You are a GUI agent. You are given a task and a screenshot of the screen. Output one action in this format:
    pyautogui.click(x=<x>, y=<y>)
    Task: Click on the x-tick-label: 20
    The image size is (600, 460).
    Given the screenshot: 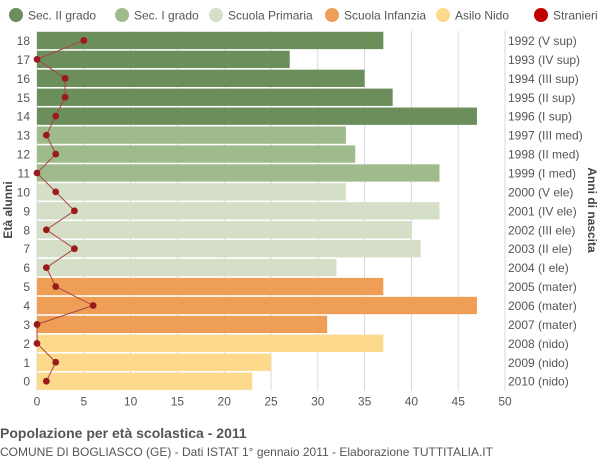 What is the action you would take?
    pyautogui.click(x=225, y=402)
    